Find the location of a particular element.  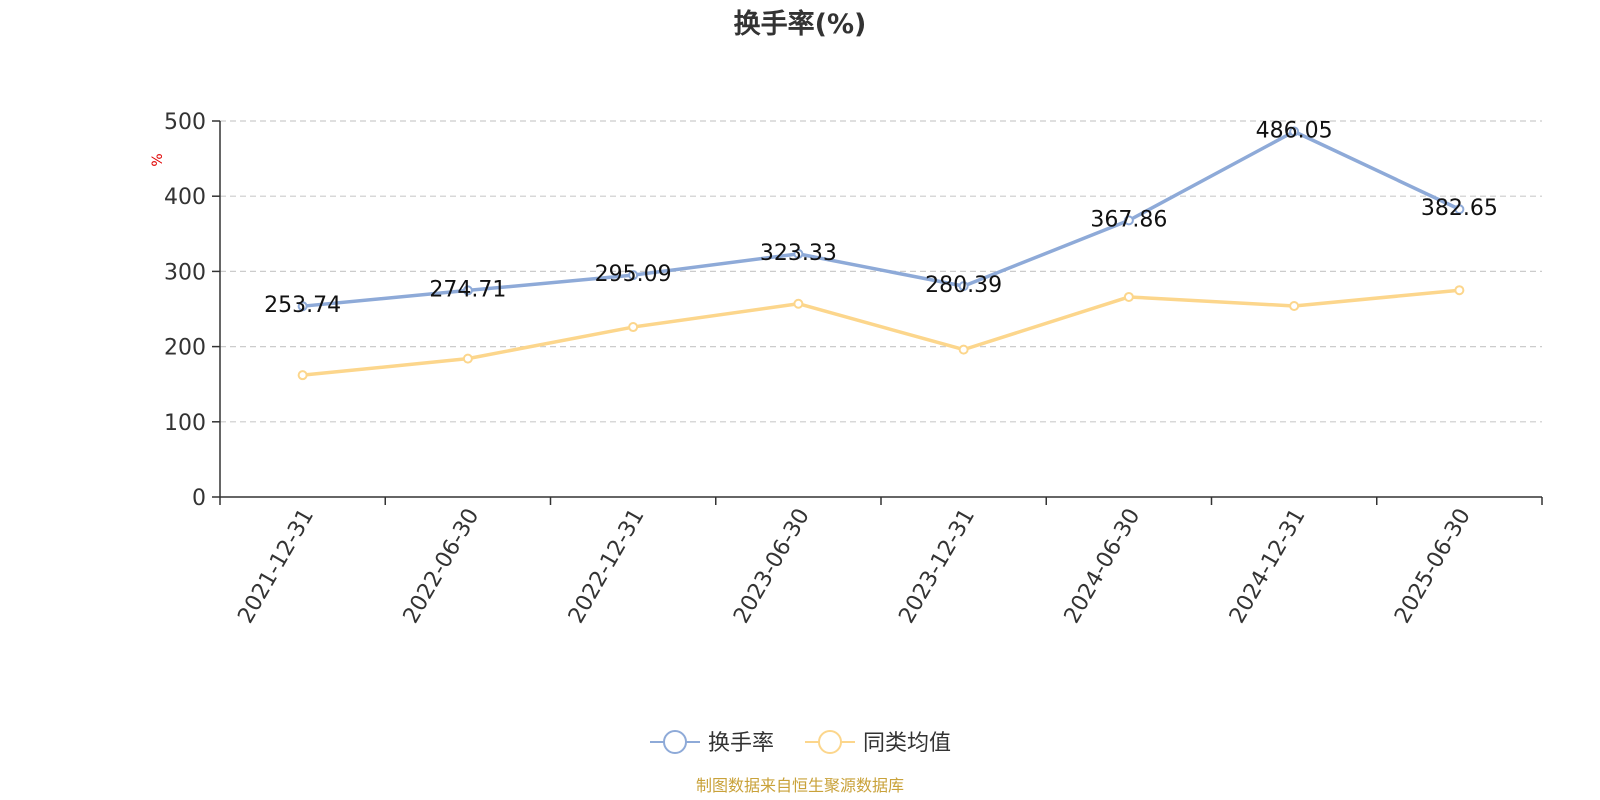

x-tick-label: 2023-12-31 is located at coordinates (937, 566).